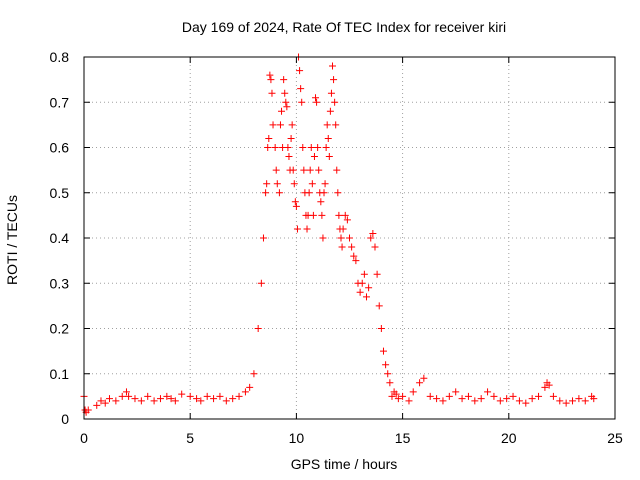  I want to click on y-tick-label: 0.1, so click(60, 374).